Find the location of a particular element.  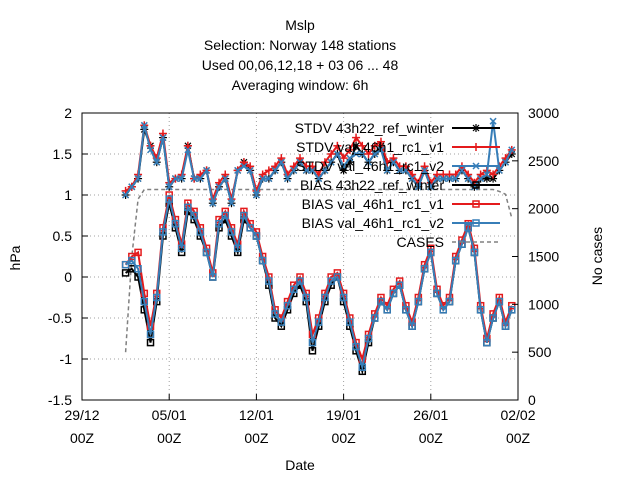

y-tick-label: 1 is located at coordinates (68, 195).